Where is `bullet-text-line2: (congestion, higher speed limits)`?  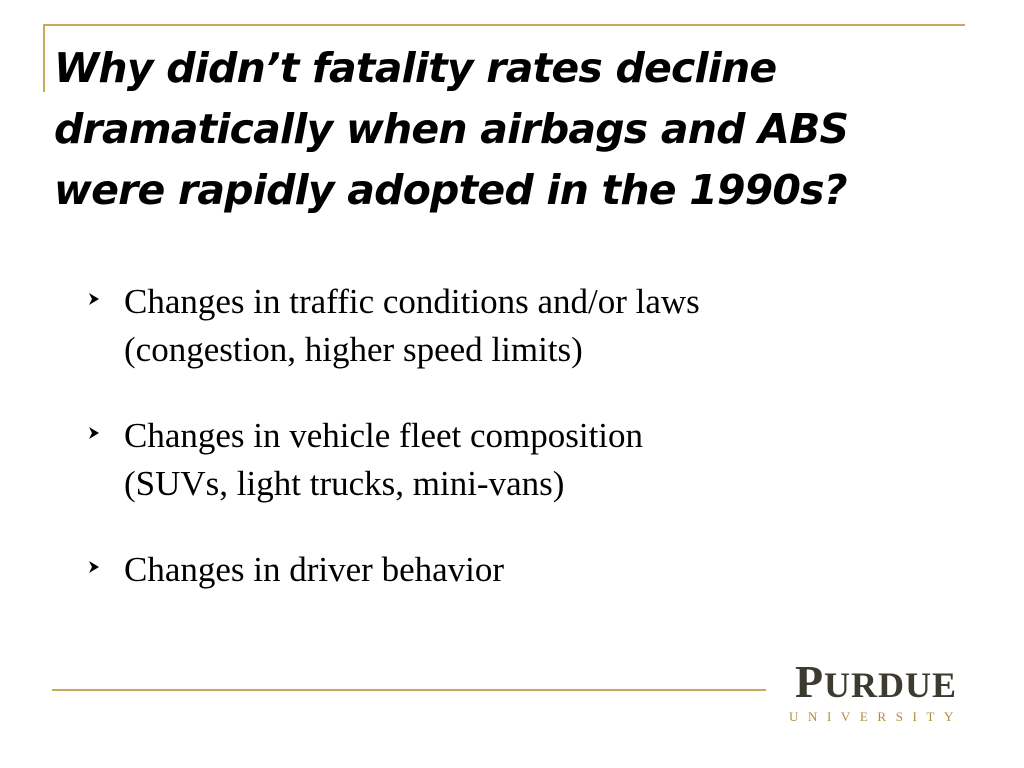
bullet-text-line2: (congestion, higher speed limits) is located at coordinates (353, 349).